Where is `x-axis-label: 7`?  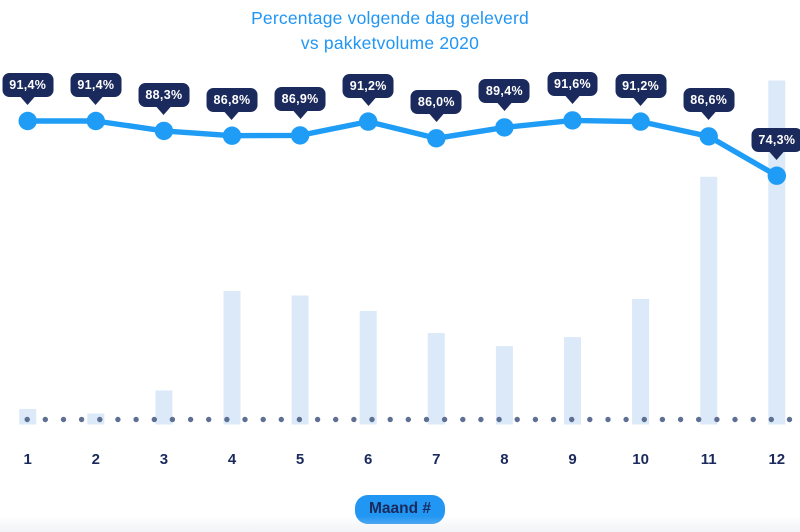 x-axis-label: 7 is located at coordinates (436, 459).